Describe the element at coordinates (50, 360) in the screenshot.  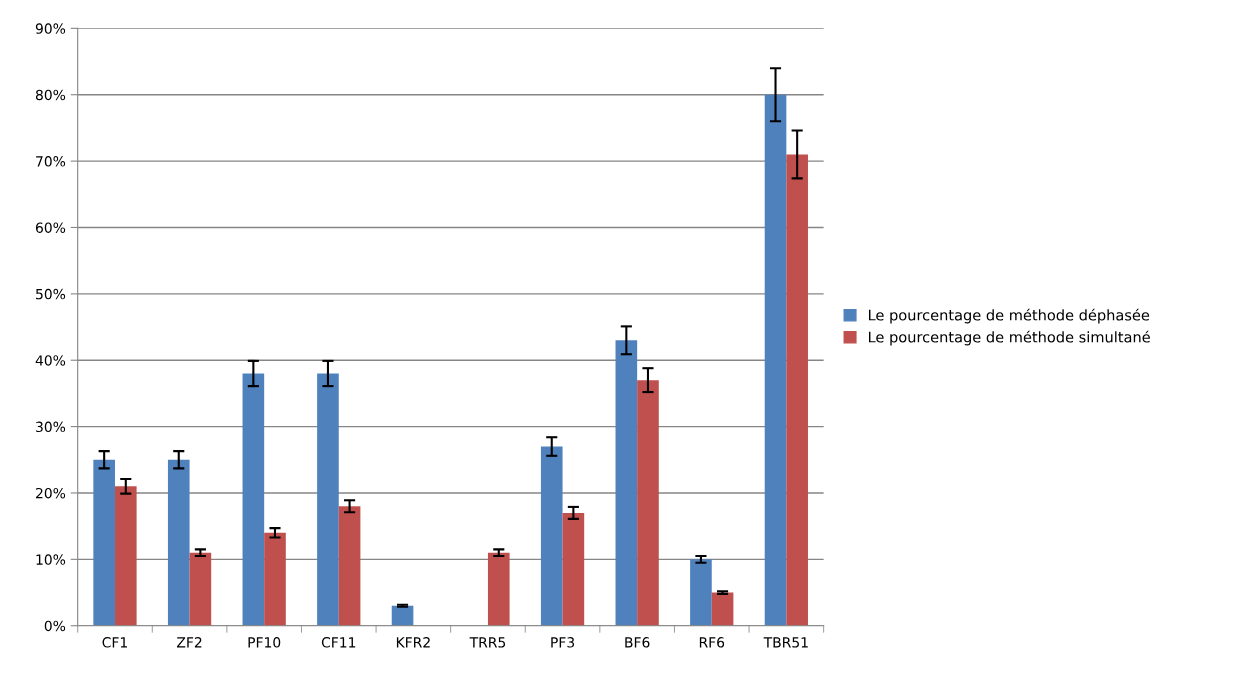
I see `y-tick-label: 40%` at that location.